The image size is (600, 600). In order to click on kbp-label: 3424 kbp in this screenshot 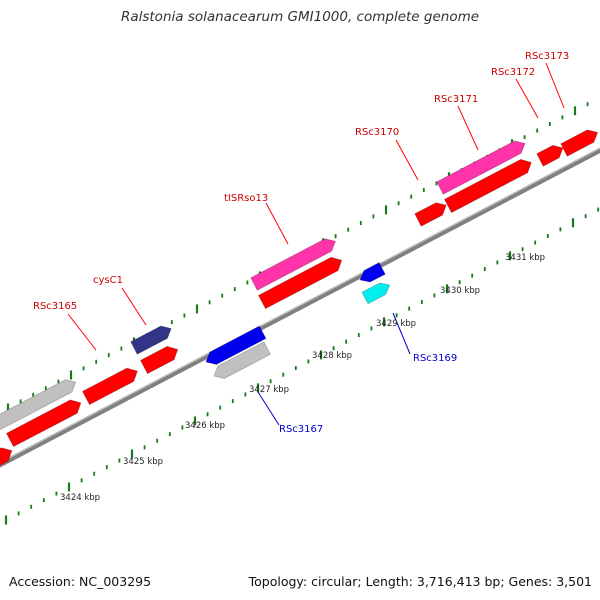, I will do `click(80, 498)`.